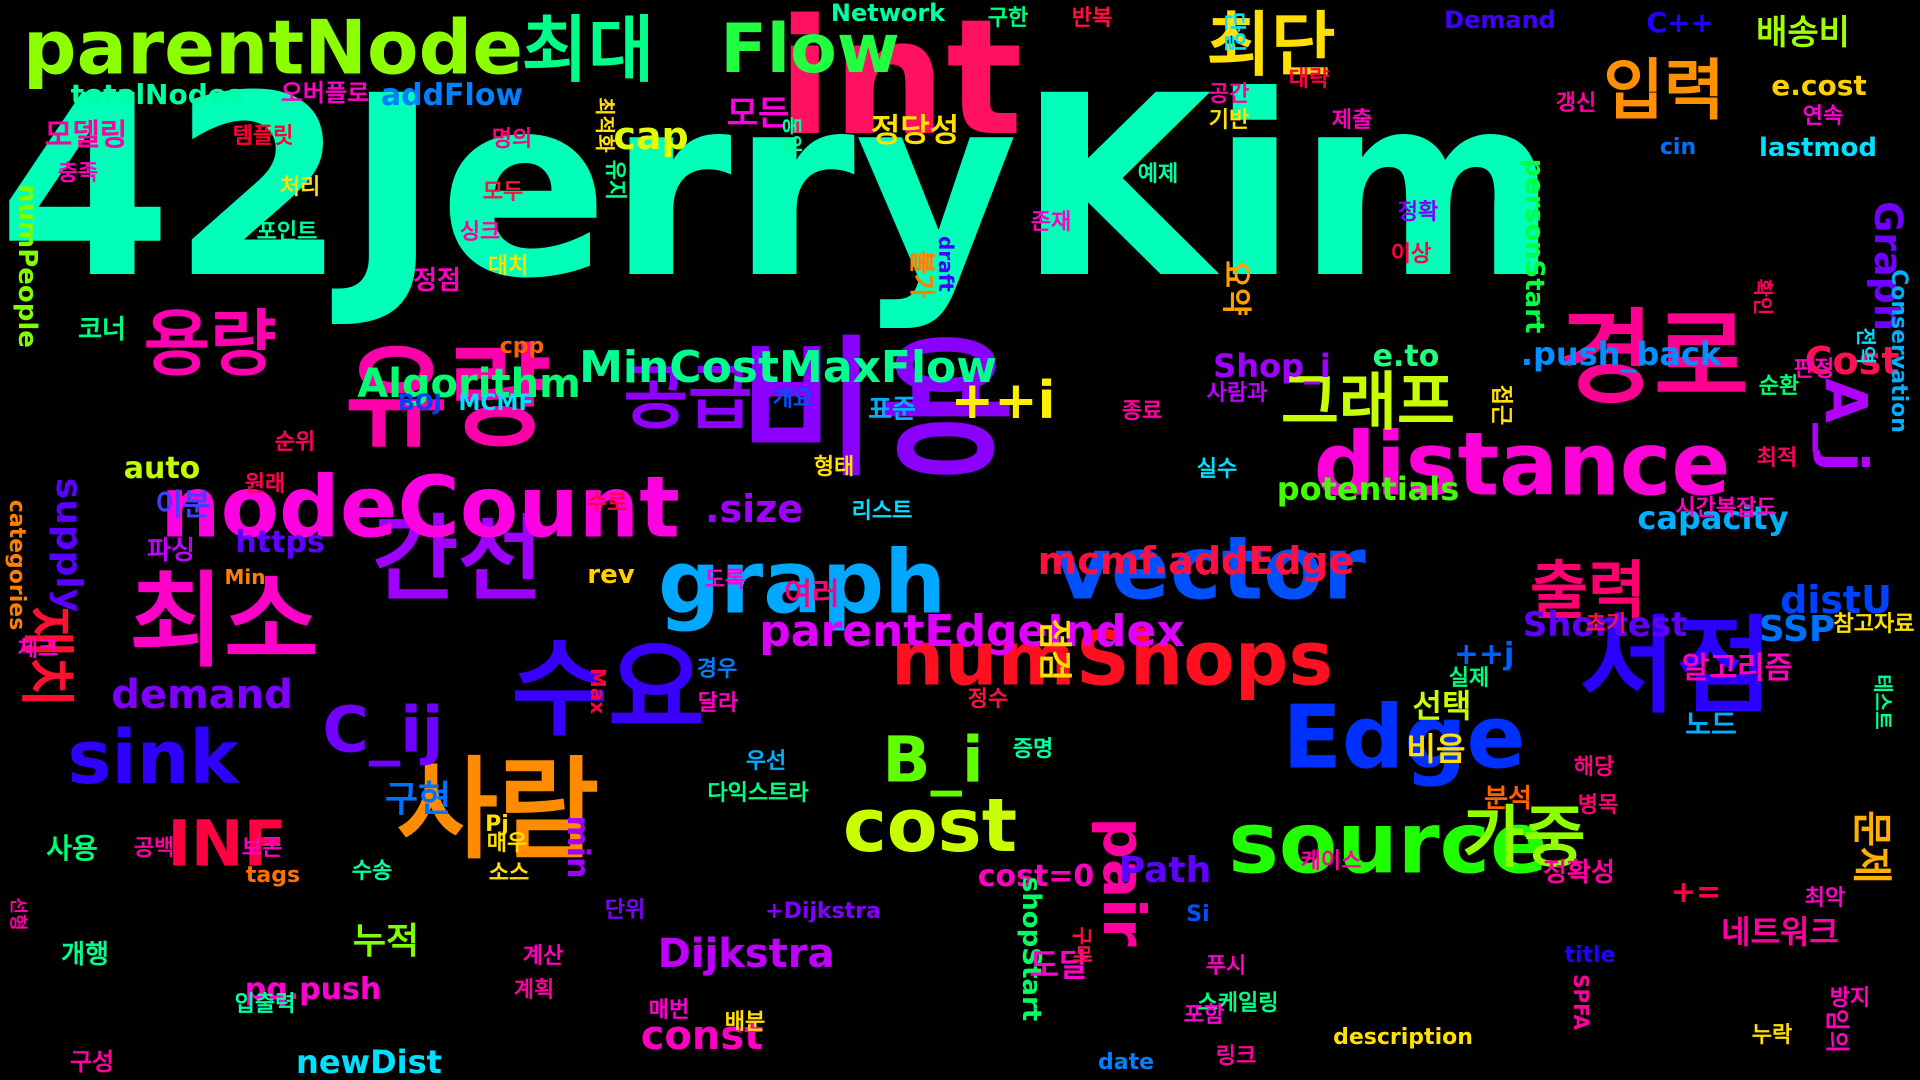 The image size is (1920, 1080). Describe the element at coordinates (1059, 965) in the screenshot. I see `cloud-word-term-106: 도달` at that location.